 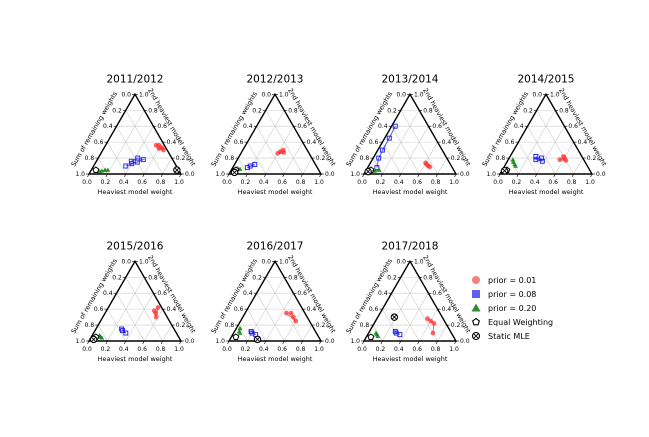 What do you see at coordinates (365, 158) in the screenshot?
I see `tick-label-left: 0.8` at bounding box center [365, 158].